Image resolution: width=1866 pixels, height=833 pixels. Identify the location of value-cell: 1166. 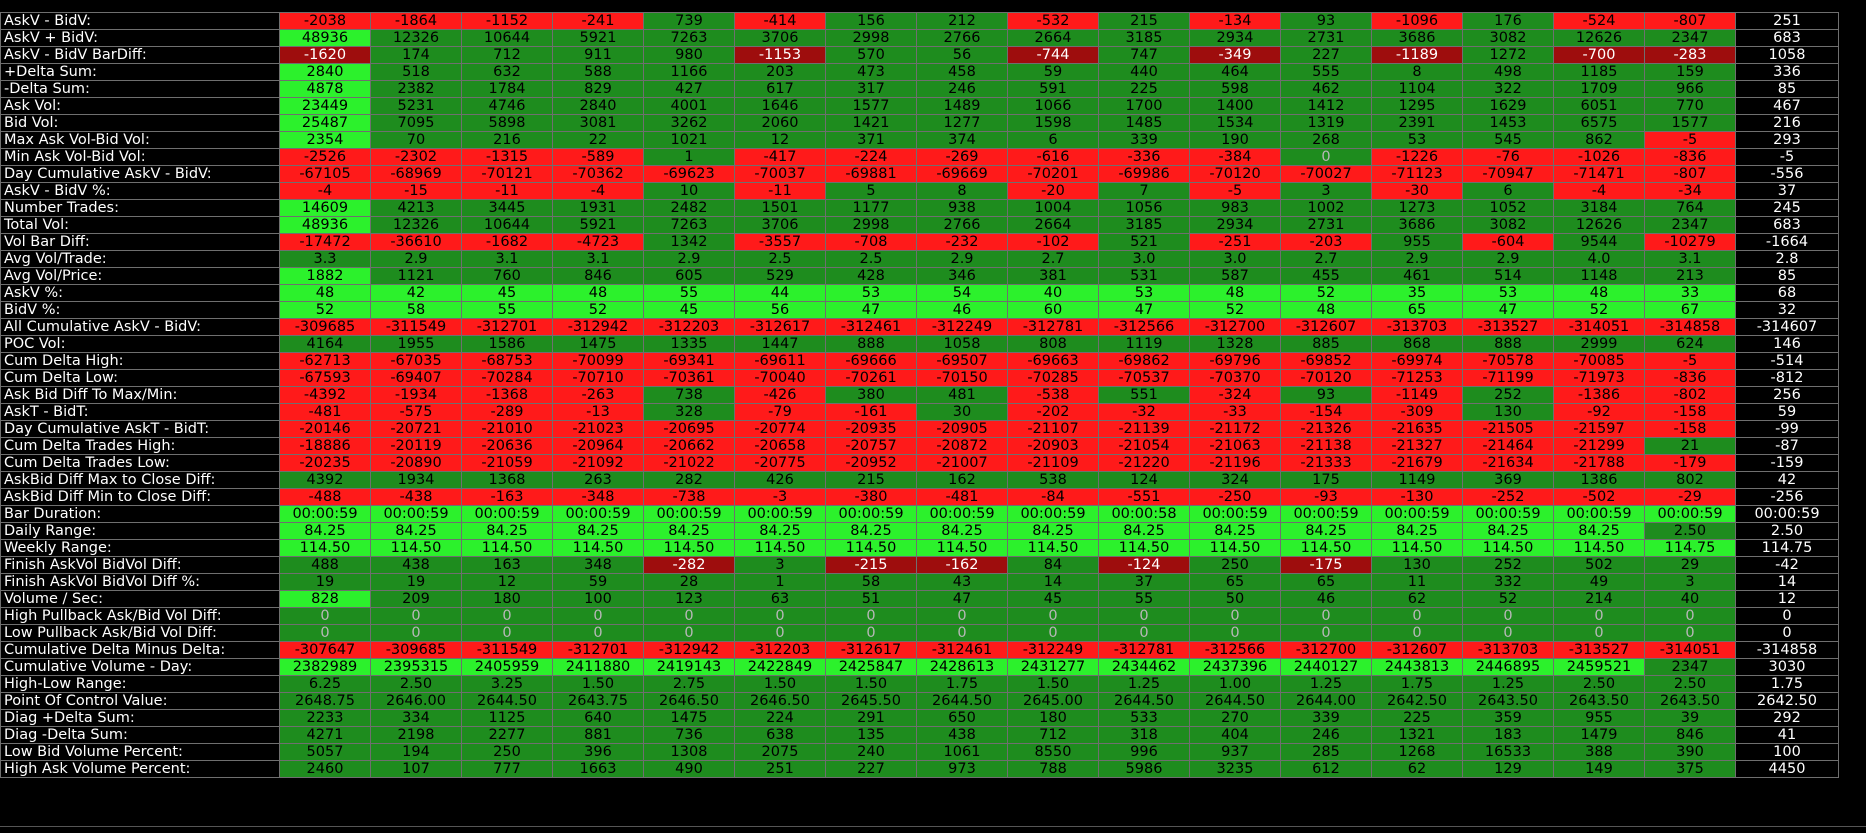
(689, 72).